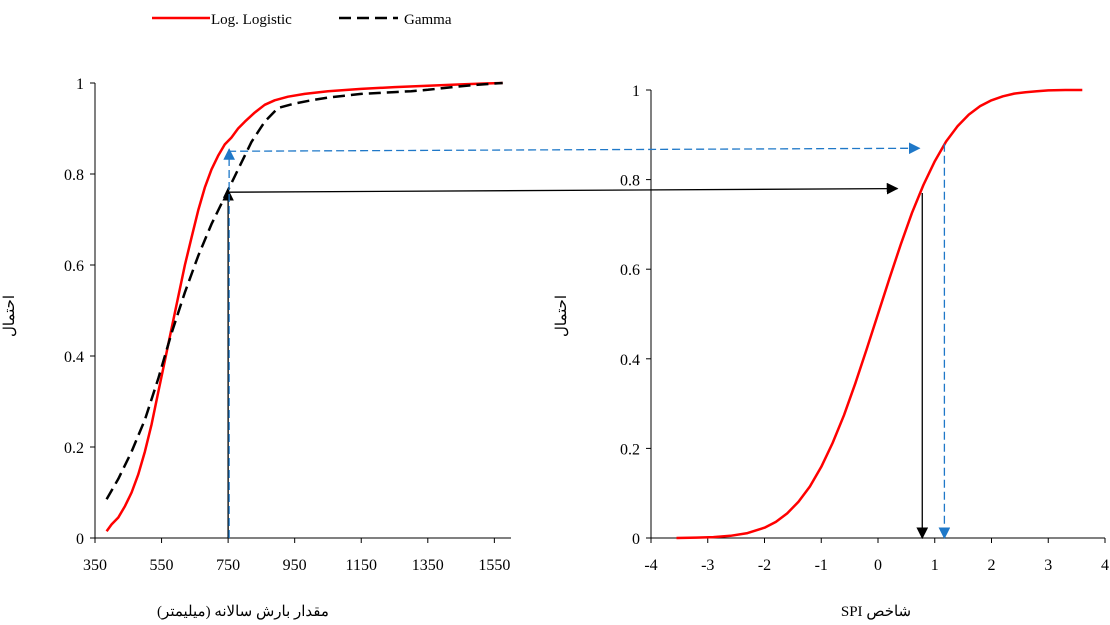  I want to click on legend-label-gamma: Gamma, so click(428, 20).